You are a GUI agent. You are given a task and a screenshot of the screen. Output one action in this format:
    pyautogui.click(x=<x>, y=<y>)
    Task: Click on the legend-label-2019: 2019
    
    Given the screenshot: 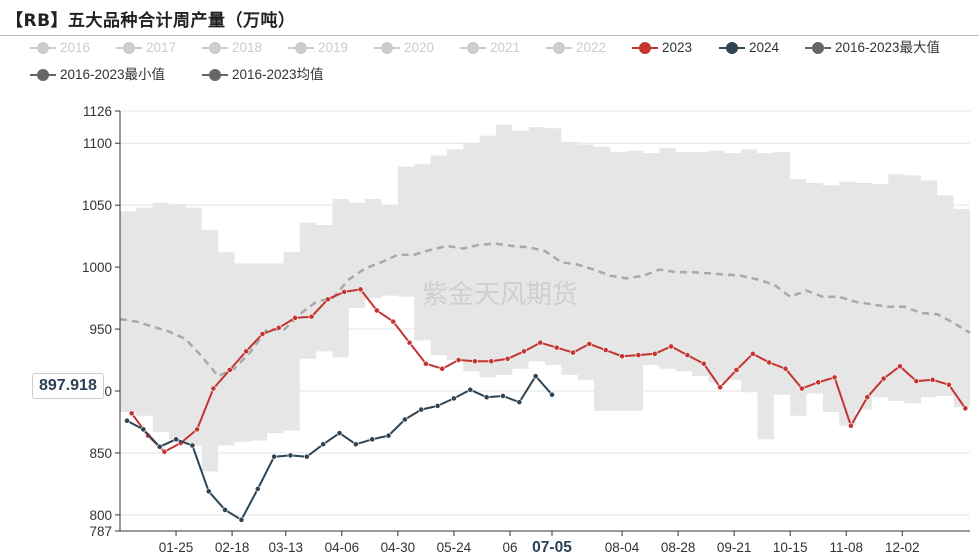 What is the action you would take?
    pyautogui.click(x=333, y=47)
    